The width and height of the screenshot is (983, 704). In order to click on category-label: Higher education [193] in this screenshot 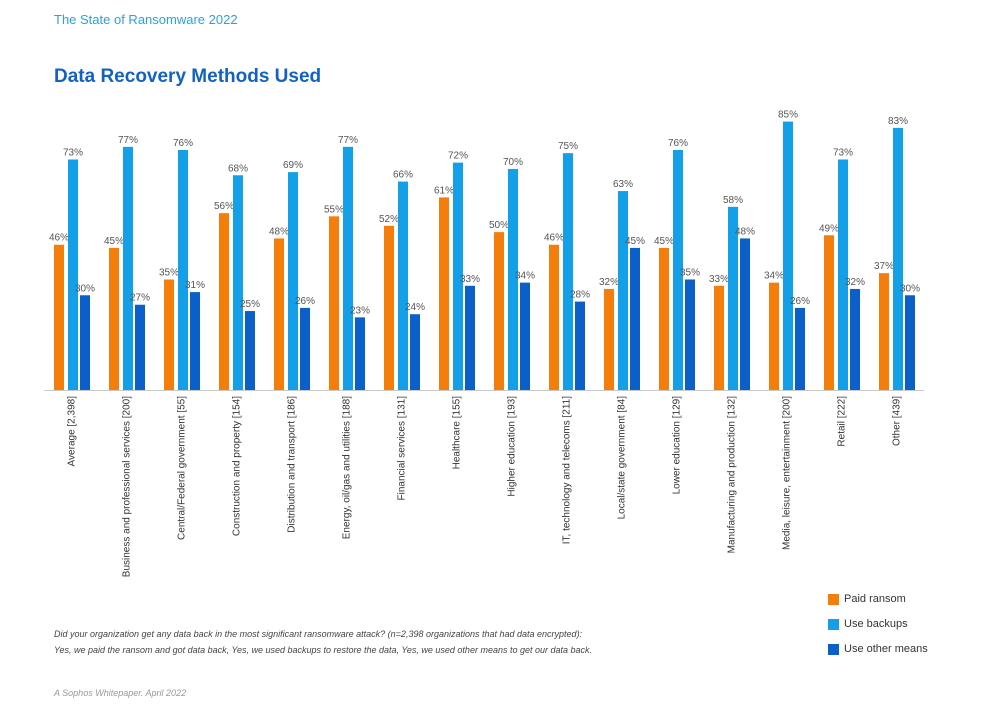, I will do `click(512, 446)`.